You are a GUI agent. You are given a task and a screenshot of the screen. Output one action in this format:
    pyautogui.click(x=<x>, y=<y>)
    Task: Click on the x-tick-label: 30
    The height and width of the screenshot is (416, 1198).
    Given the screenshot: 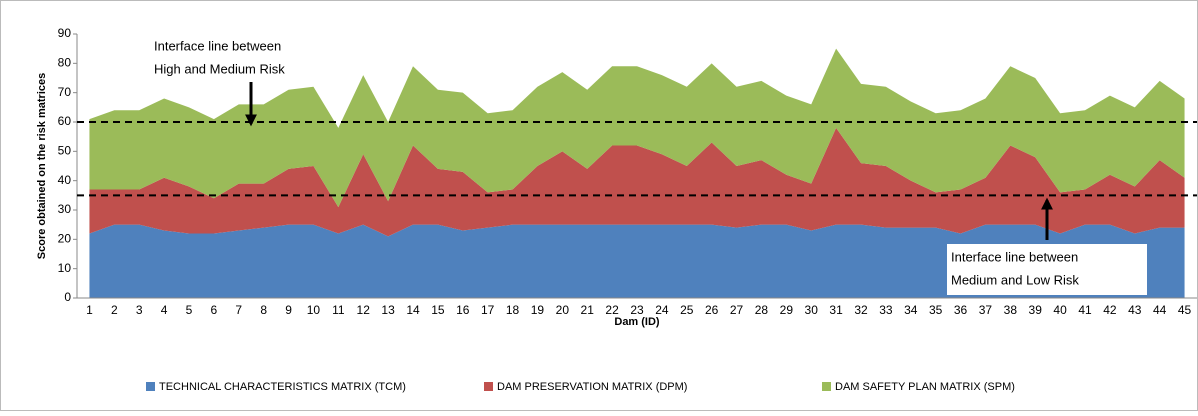 What is the action you would take?
    pyautogui.click(x=812, y=310)
    